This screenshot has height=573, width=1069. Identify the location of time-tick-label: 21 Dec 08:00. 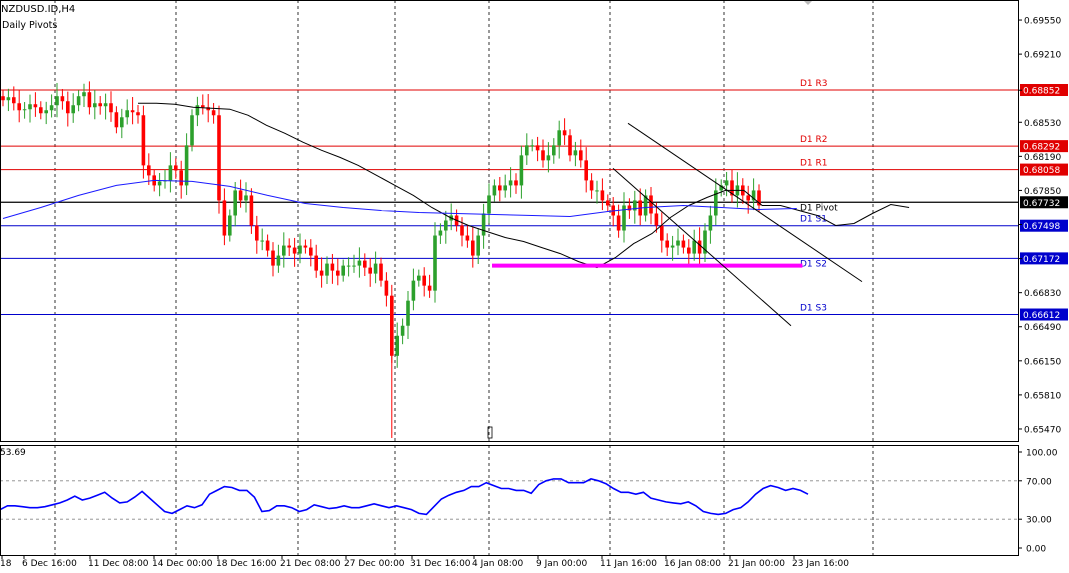
(310, 564).